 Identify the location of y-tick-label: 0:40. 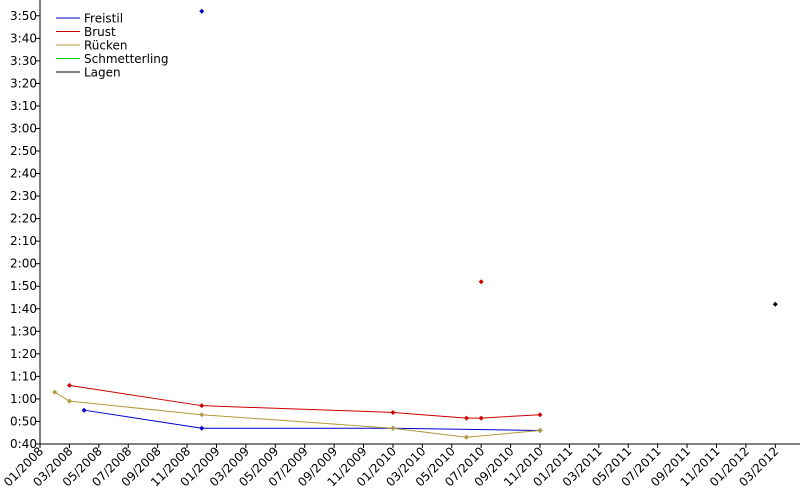
(23, 444).